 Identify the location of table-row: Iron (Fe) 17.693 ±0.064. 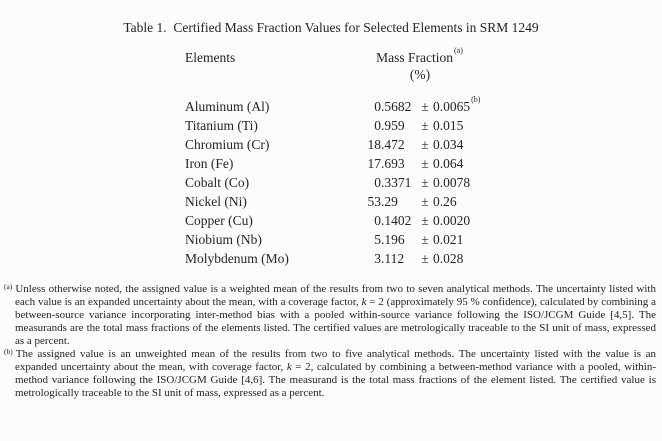
(423, 163).